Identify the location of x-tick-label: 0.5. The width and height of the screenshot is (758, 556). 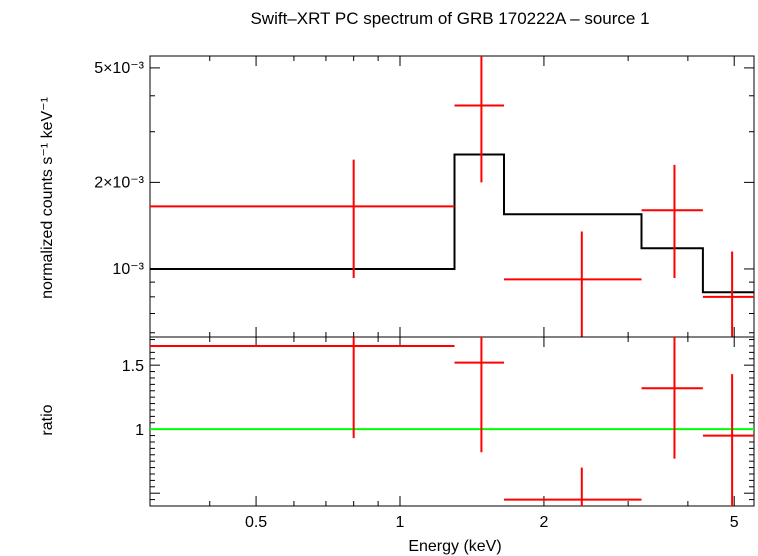
(256, 522).